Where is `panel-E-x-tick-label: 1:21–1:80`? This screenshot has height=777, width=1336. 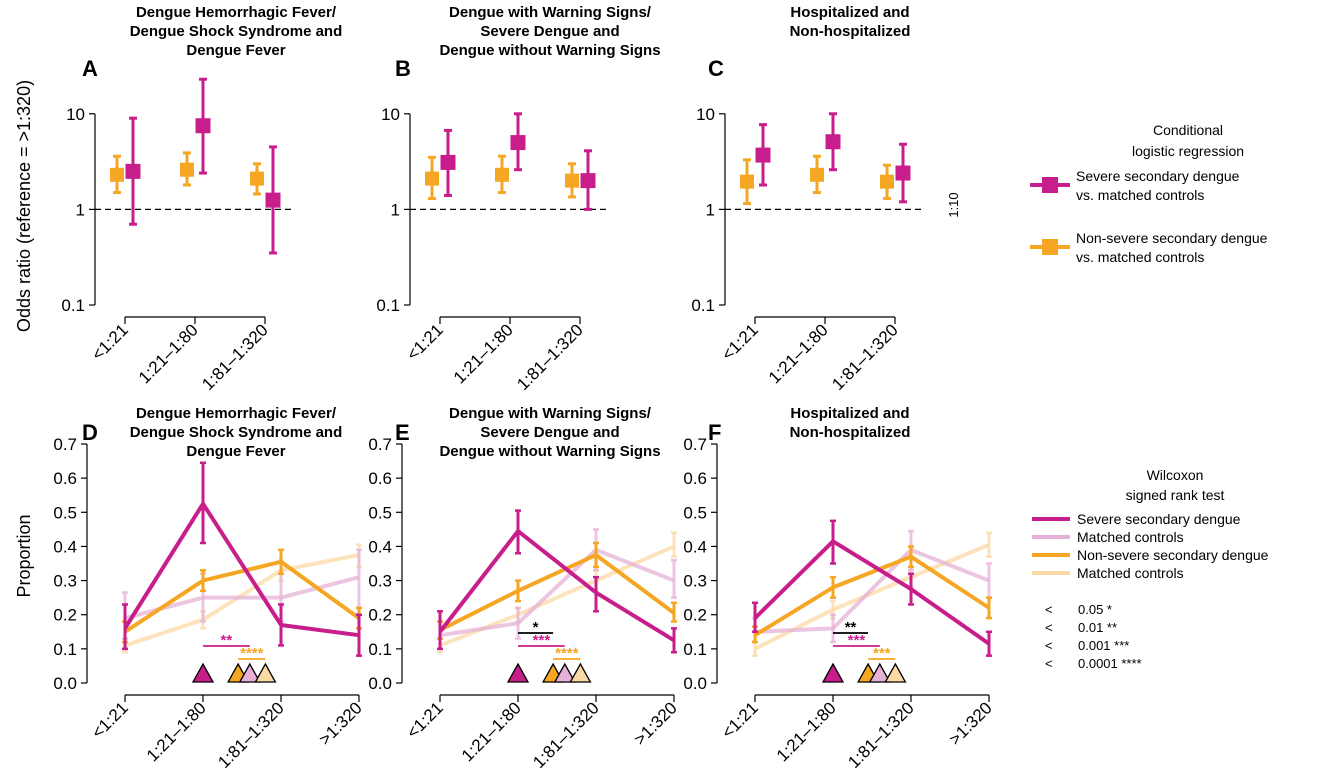 panel-E-x-tick-label: 1:21–1:80 is located at coordinates (491, 731).